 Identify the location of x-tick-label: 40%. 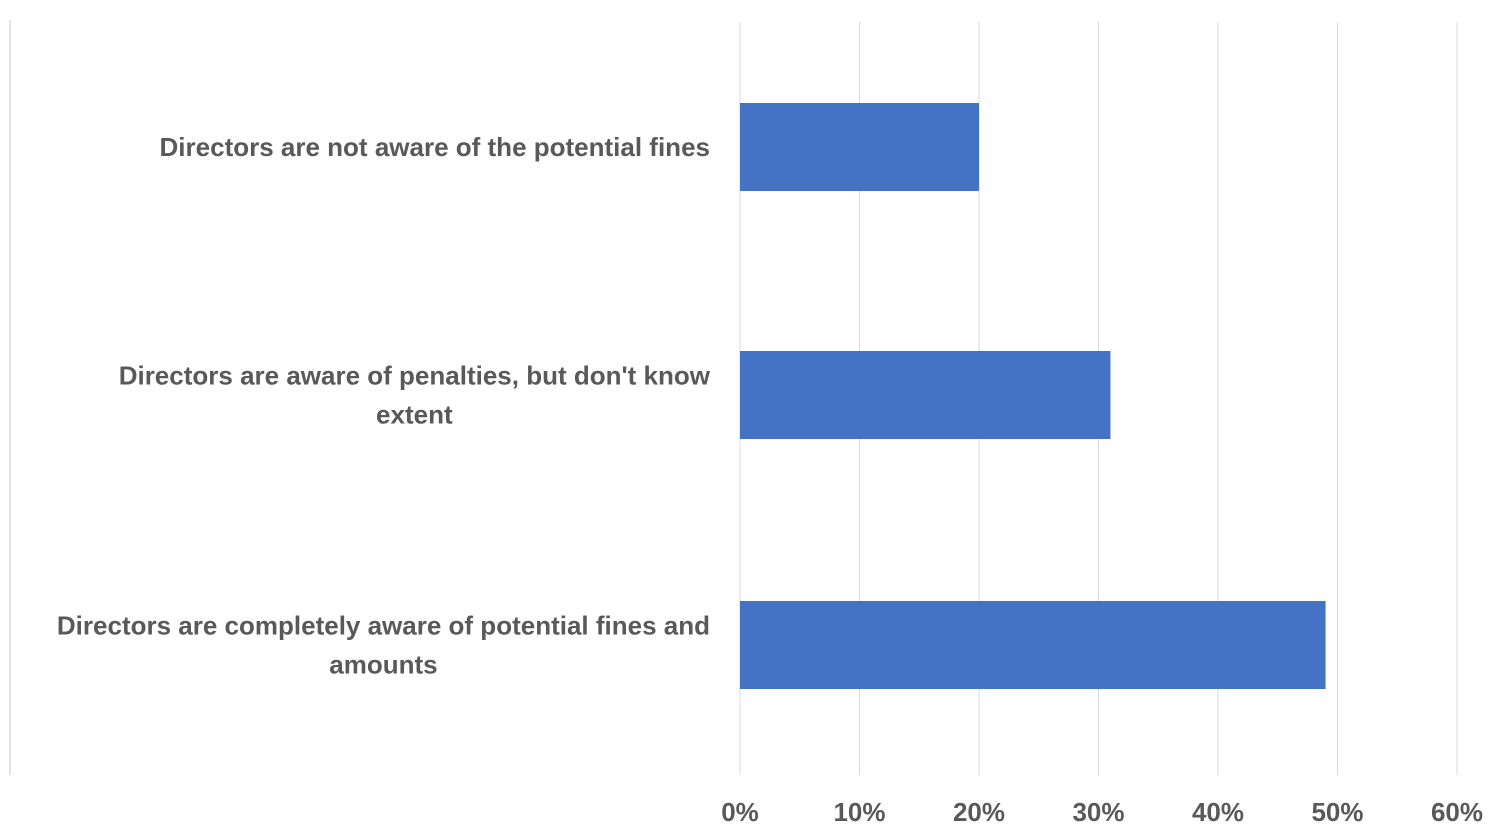
(1218, 812).